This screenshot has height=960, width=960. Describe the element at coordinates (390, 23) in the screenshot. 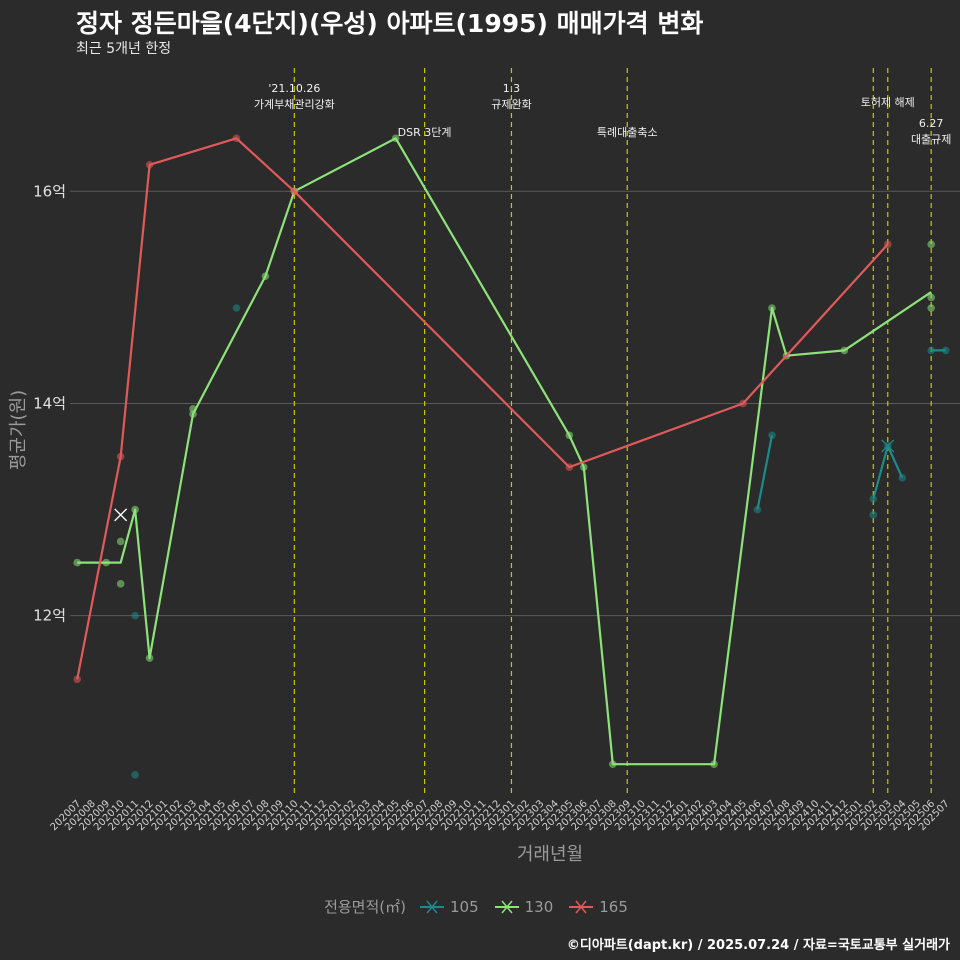

I see `chart-title: 정자 정든마을(4단지)(우성) 아파트(1995) 매매가격 변화` at that location.